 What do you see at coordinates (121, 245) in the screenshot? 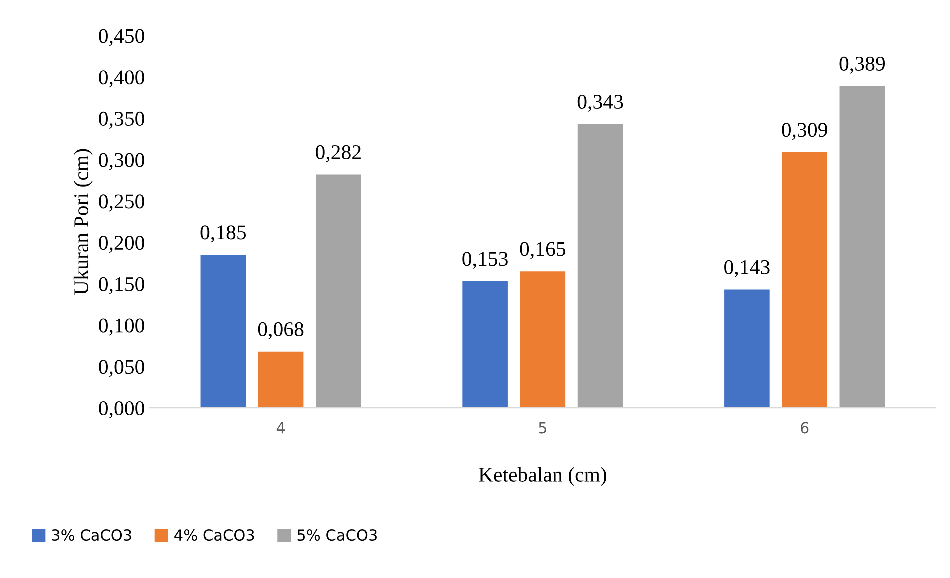
I see `y-tick-label: 0,200` at bounding box center [121, 245].